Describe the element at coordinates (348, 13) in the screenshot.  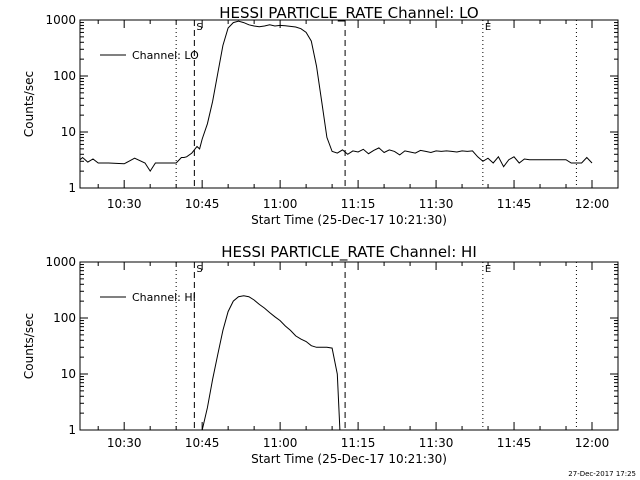
I see `chart-title: HESSI PARTICLE_RATE Channel: LO` at that location.